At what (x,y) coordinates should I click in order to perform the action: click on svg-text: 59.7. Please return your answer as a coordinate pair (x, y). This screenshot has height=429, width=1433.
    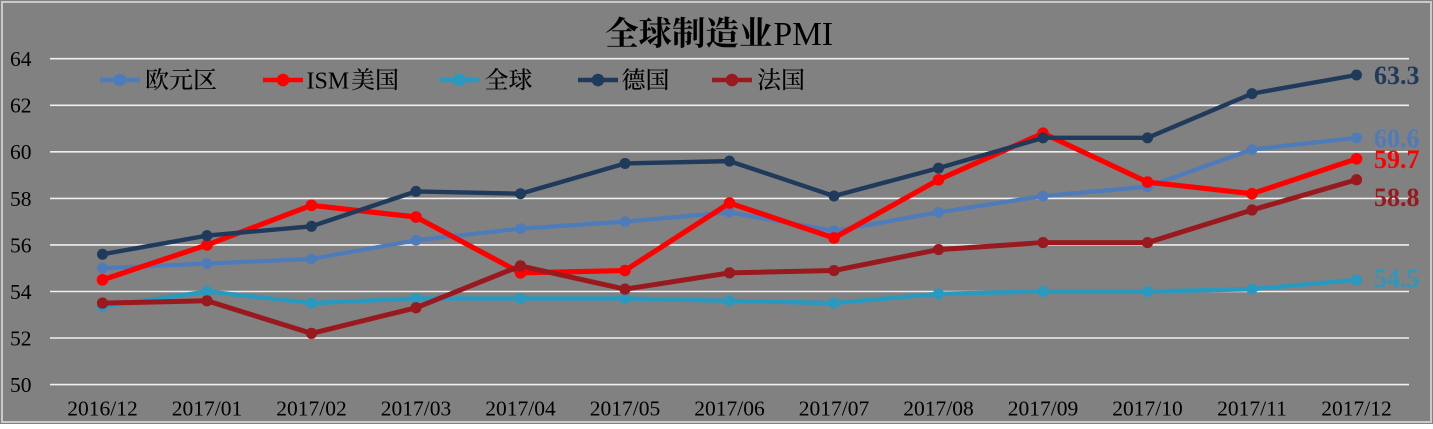
    Looking at the image, I should click on (1397, 159).